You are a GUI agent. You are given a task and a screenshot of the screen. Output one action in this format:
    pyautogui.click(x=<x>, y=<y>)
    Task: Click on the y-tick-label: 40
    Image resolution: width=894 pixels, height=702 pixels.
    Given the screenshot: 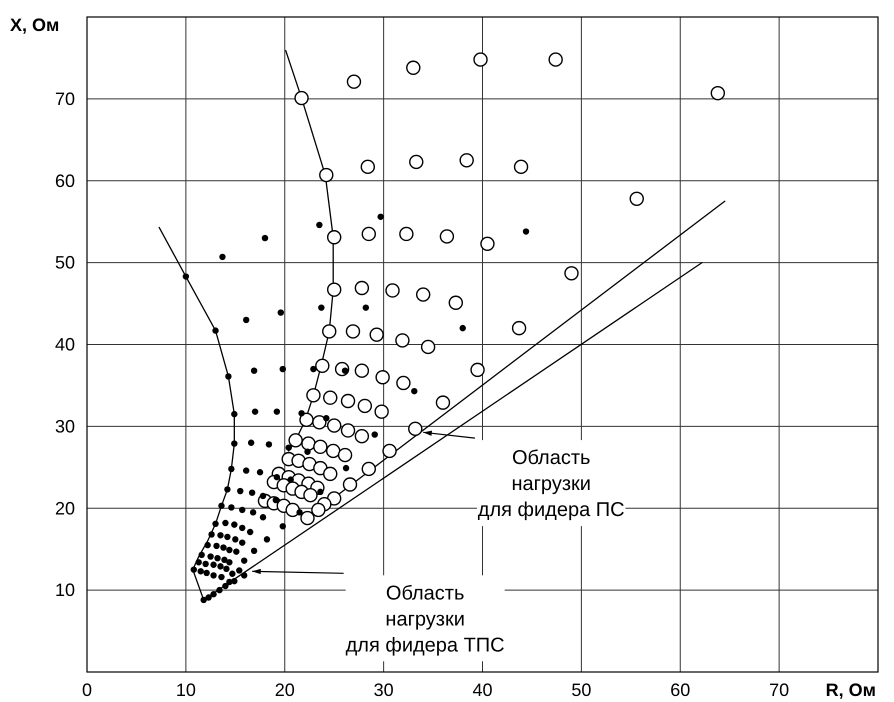 What is the action you would take?
    pyautogui.click(x=65, y=344)
    